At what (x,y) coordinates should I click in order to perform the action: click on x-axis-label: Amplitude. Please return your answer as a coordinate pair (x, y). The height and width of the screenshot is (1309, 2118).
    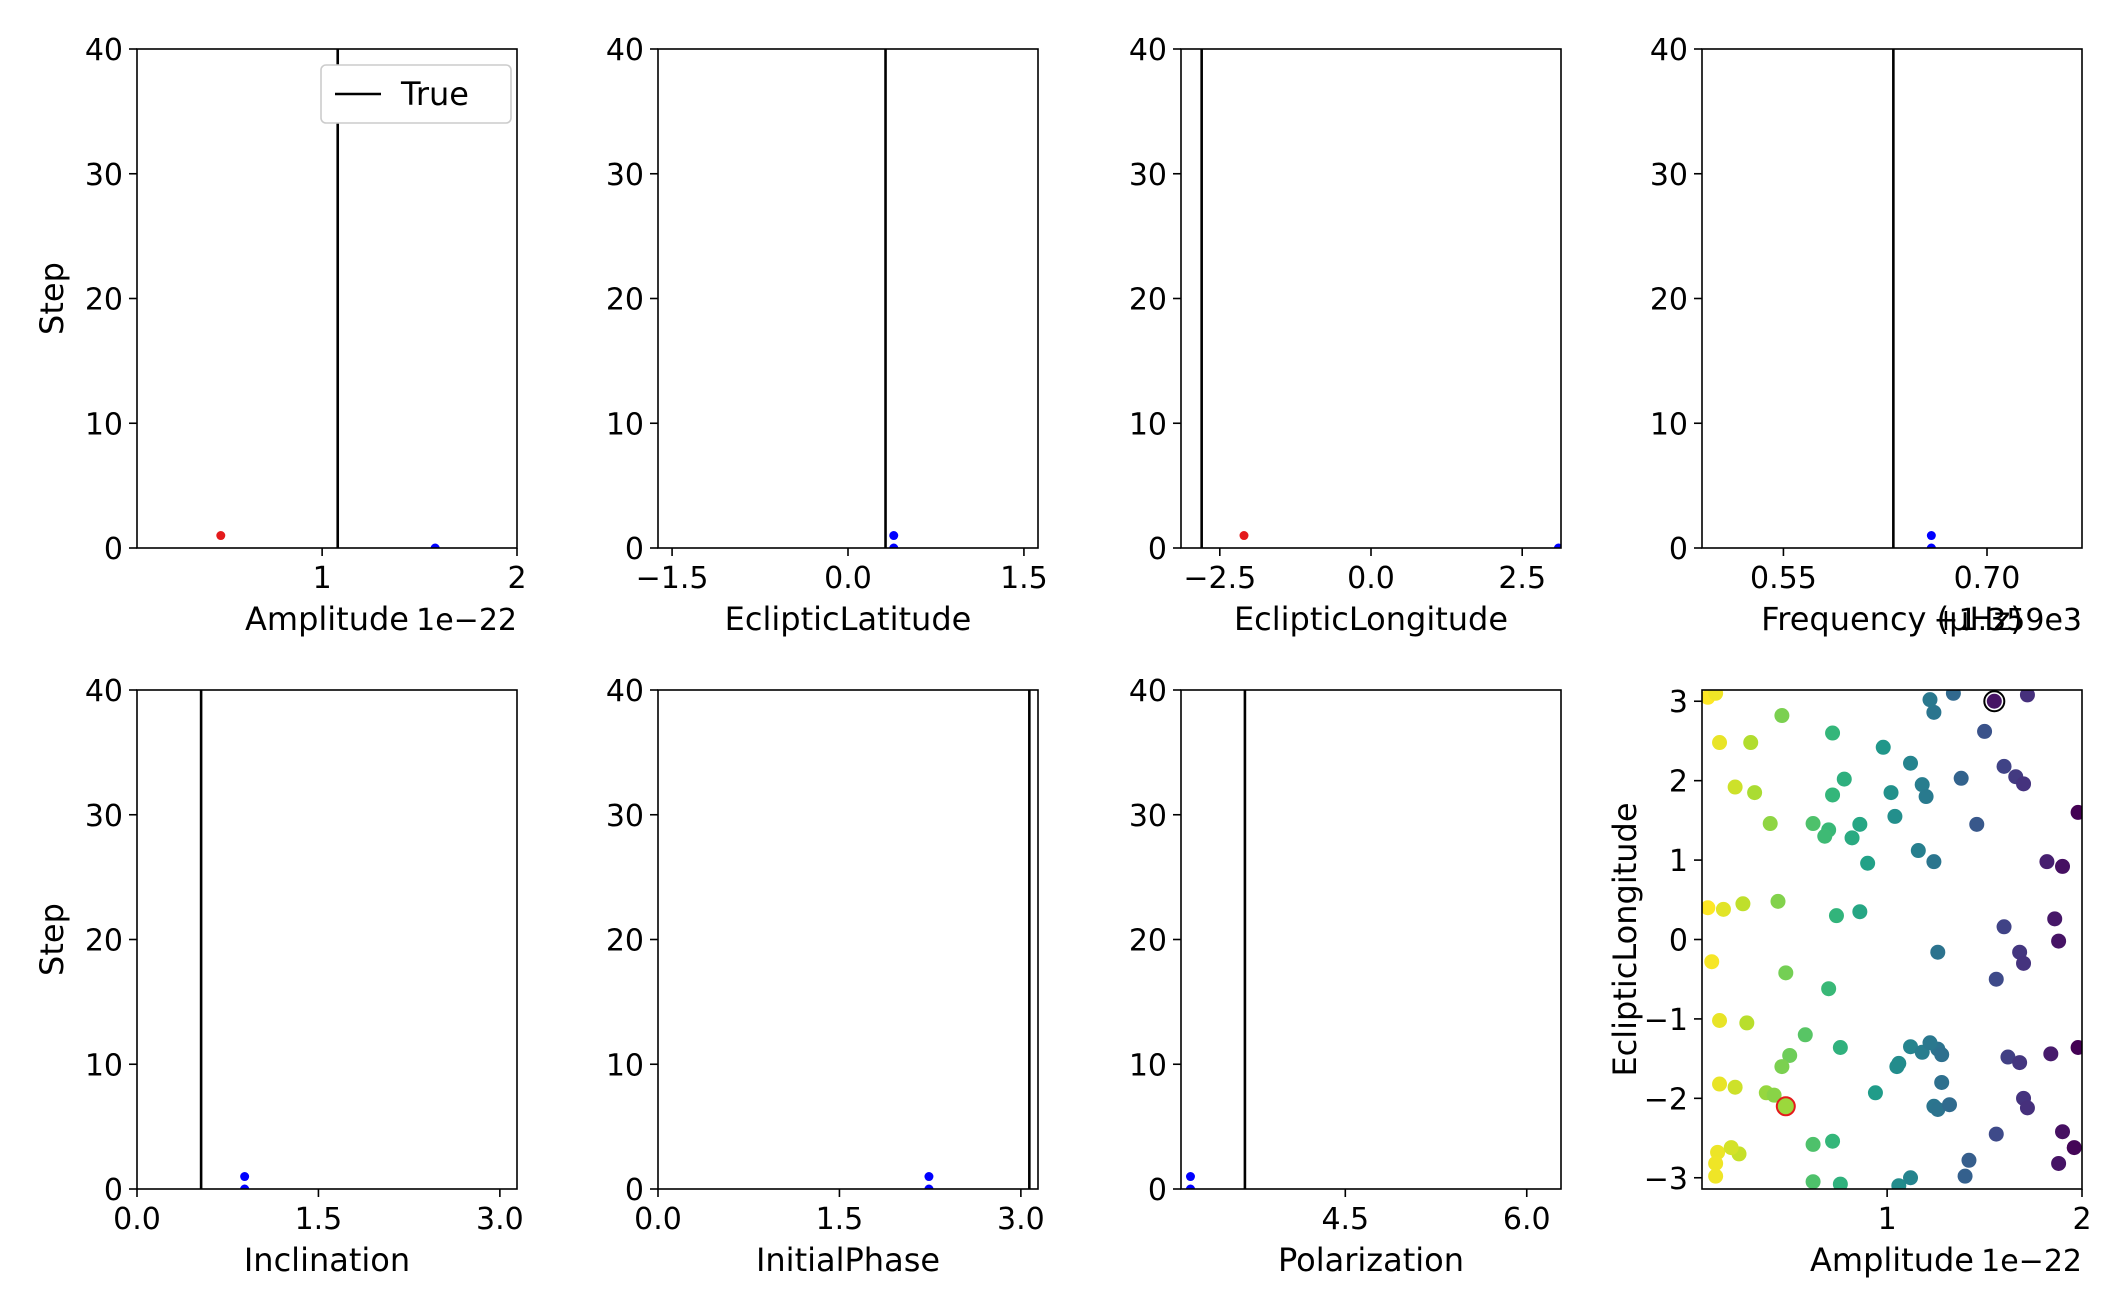
    Looking at the image, I should click on (327, 619).